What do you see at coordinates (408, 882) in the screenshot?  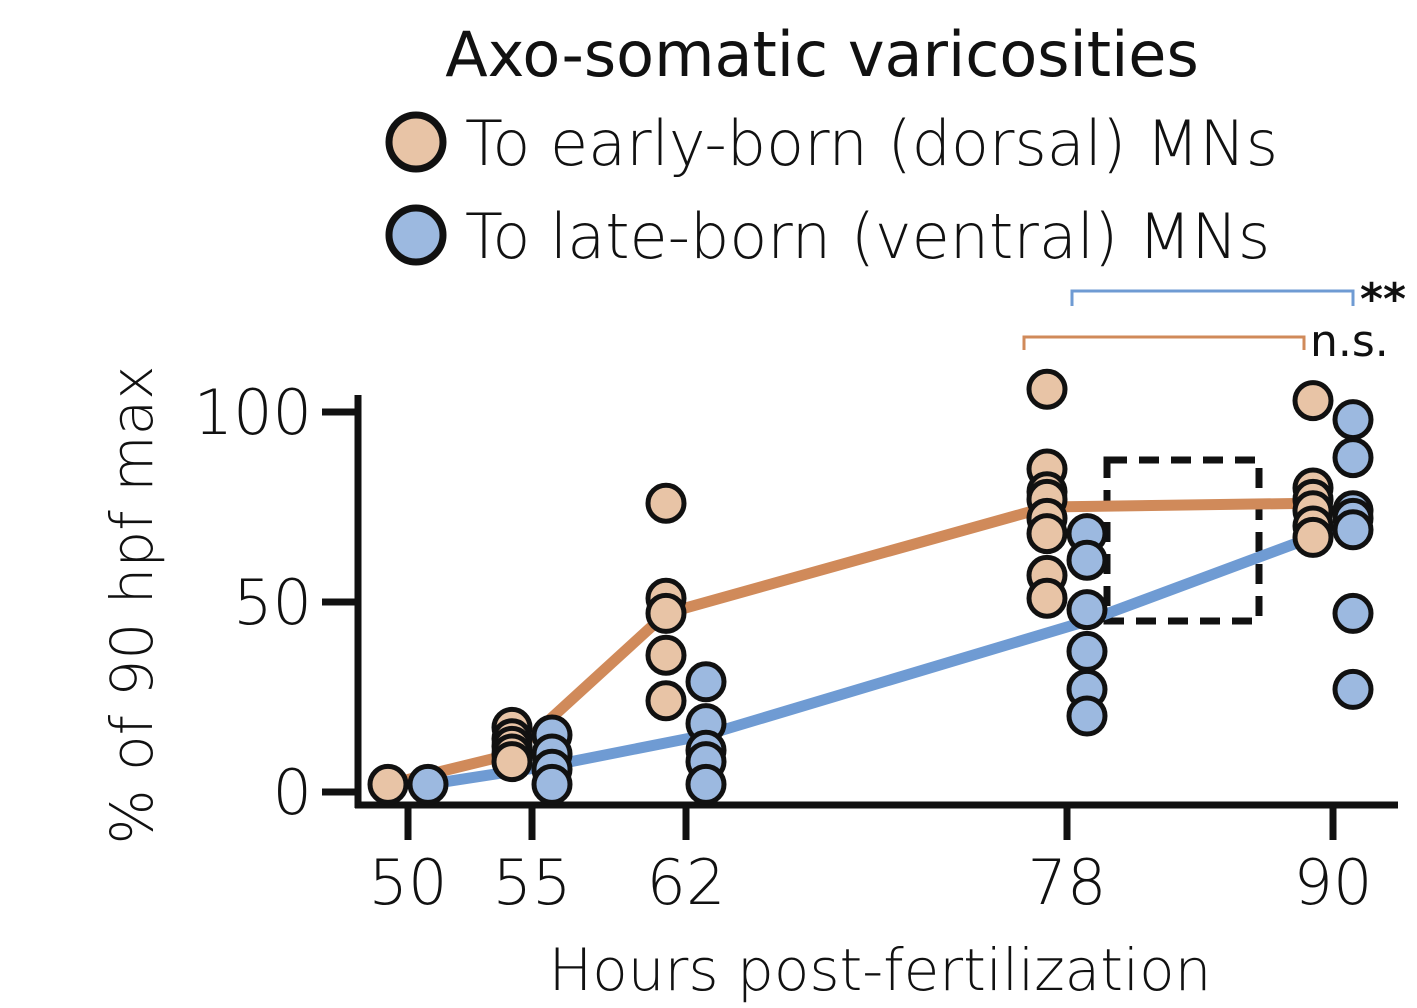 I see `x-tick-label: 50` at bounding box center [408, 882].